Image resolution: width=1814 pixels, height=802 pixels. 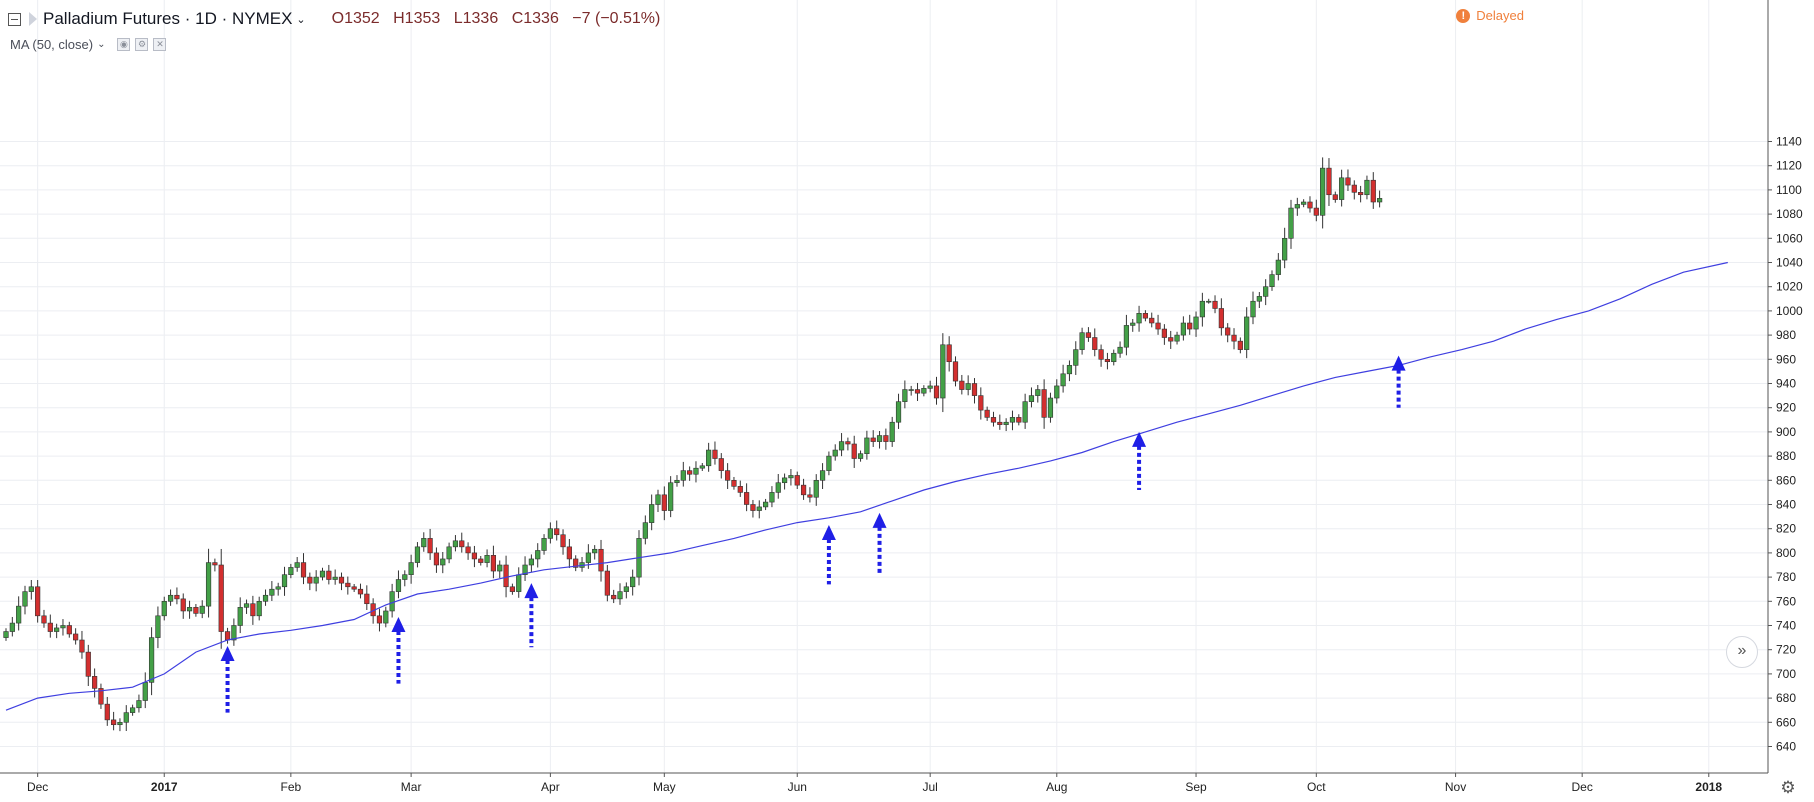 I want to click on eye-icon: ◉, so click(x=124, y=44).